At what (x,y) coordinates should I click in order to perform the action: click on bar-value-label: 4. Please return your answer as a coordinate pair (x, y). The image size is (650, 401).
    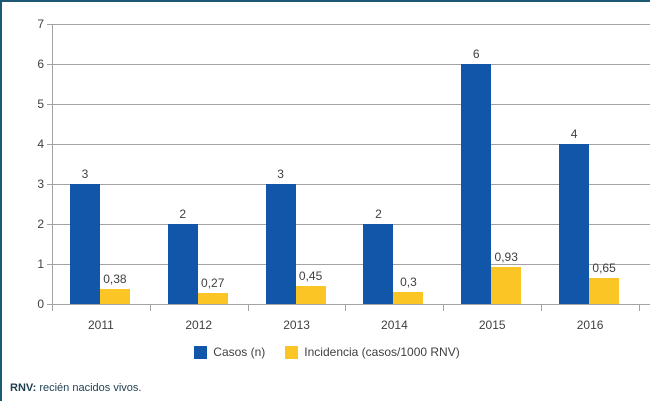
    Looking at the image, I should click on (574, 134).